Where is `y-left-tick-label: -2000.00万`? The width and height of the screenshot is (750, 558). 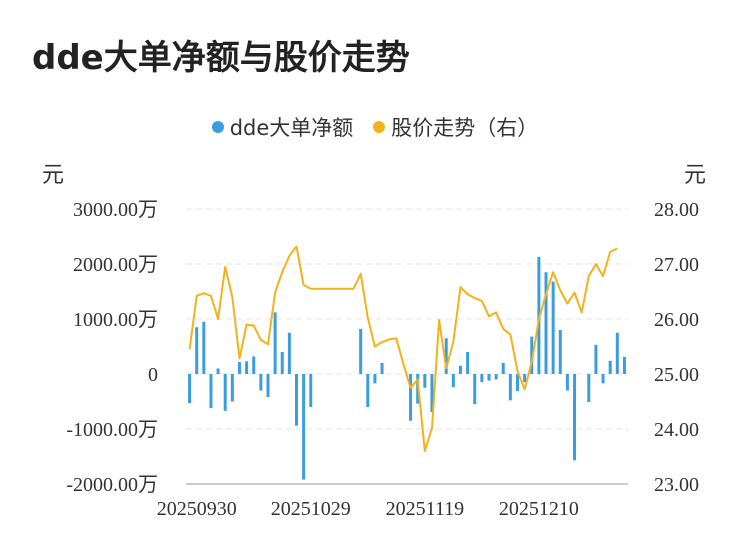
y-left-tick-label: -2000.00万 is located at coordinates (112, 485).